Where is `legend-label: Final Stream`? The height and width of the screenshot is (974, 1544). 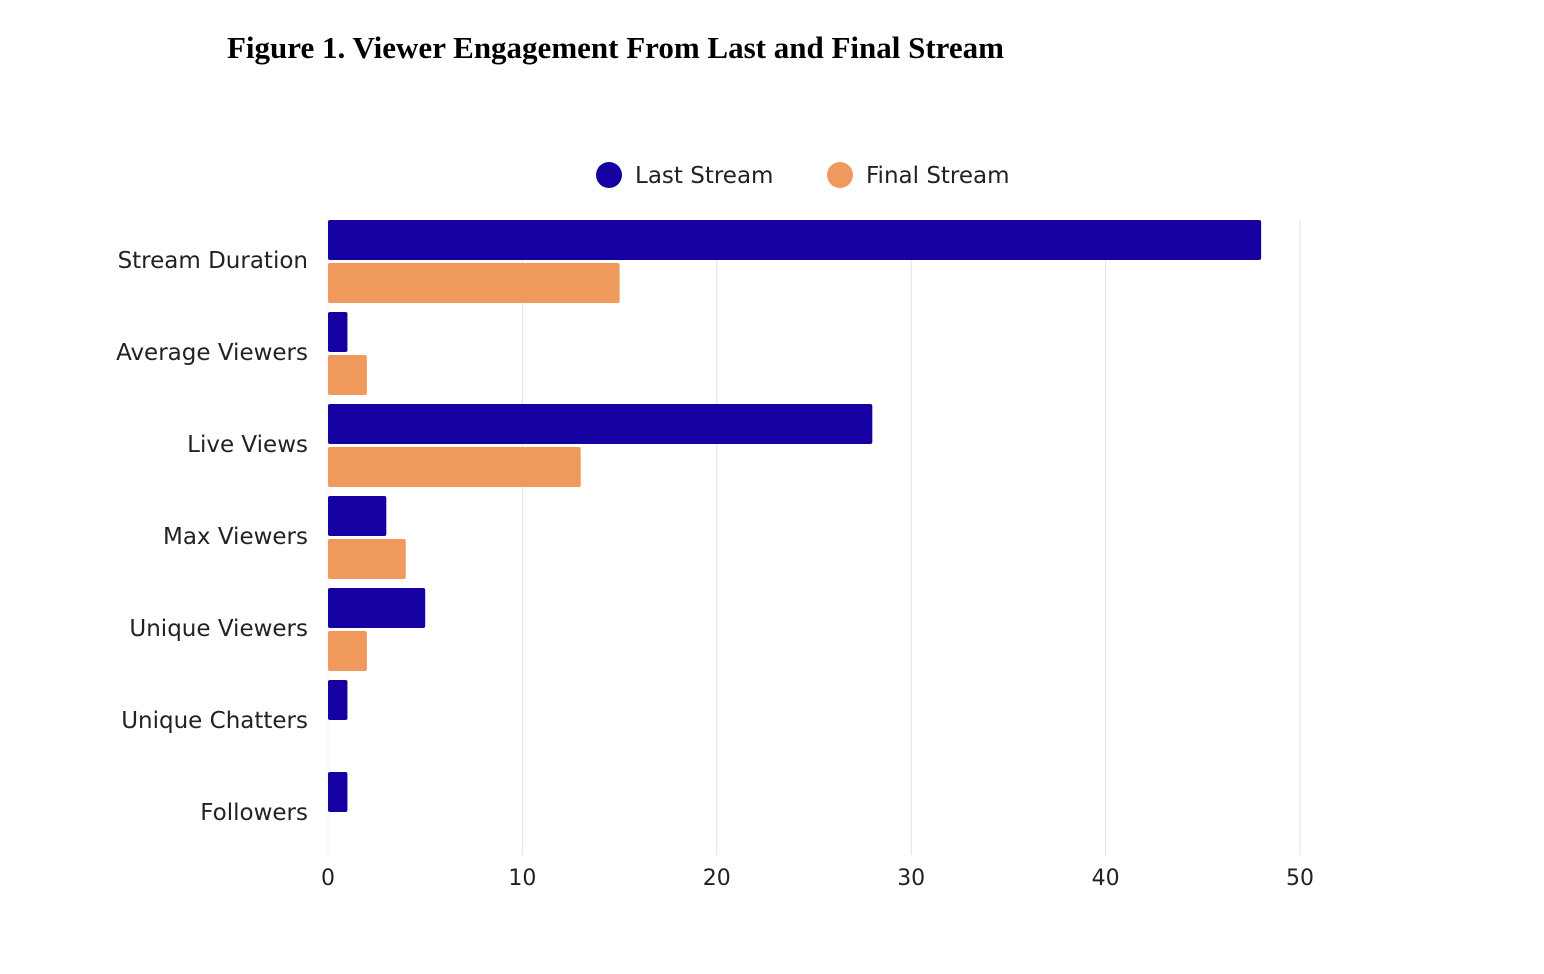 legend-label: Final Stream is located at coordinates (938, 176).